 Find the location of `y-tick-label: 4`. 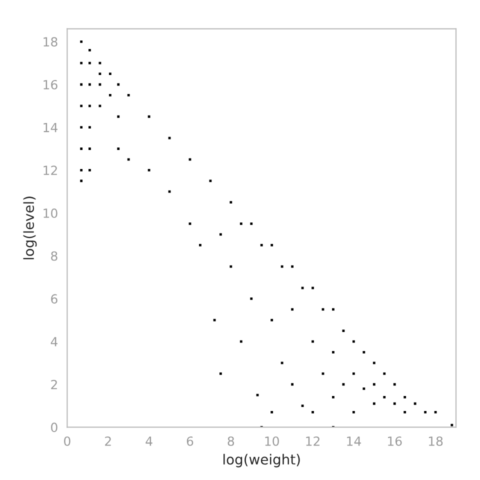

y-tick-label: 4 is located at coordinates (54, 341).